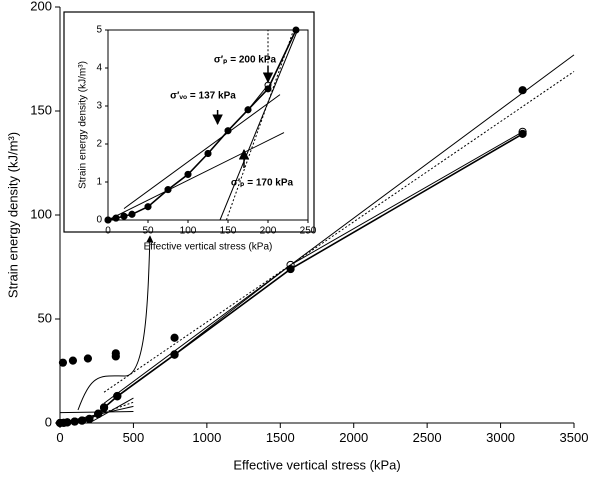 The image size is (592, 478). What do you see at coordinates (262, 183) in the screenshot?
I see `annotation: σ′ₚ = 170 kPa` at bounding box center [262, 183].